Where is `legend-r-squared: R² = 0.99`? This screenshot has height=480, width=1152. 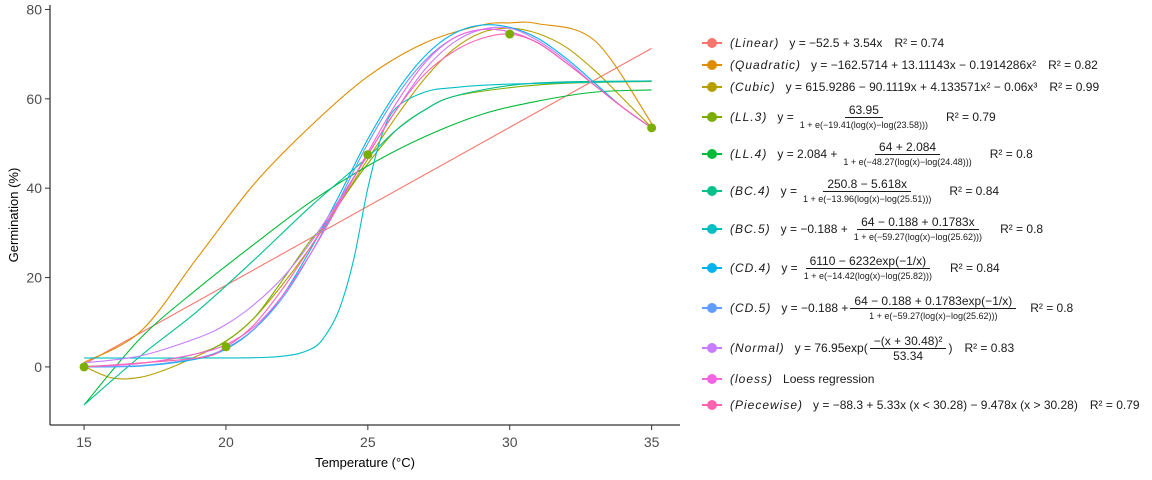
legend-r-squared: R² = 0.99 is located at coordinates (1074, 87).